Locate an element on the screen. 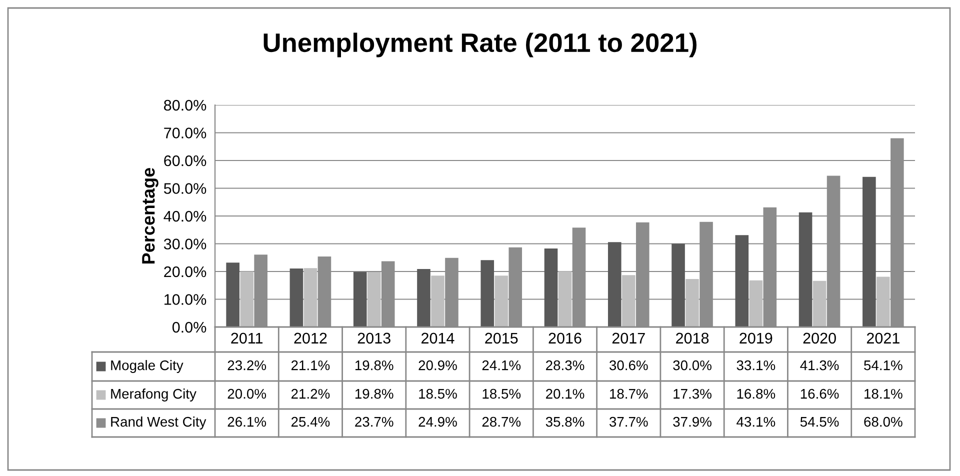 The image size is (960, 476). y-tick-label: 20.0% is located at coordinates (185, 272).